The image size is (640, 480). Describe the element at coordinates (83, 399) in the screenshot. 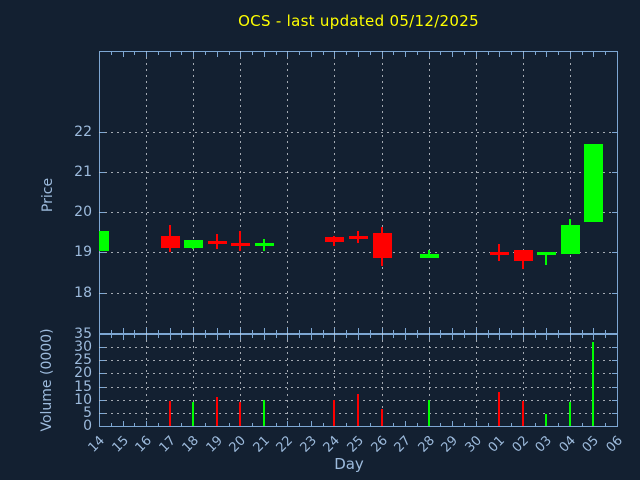

I see `volume-tick-label-10: 10` at that location.